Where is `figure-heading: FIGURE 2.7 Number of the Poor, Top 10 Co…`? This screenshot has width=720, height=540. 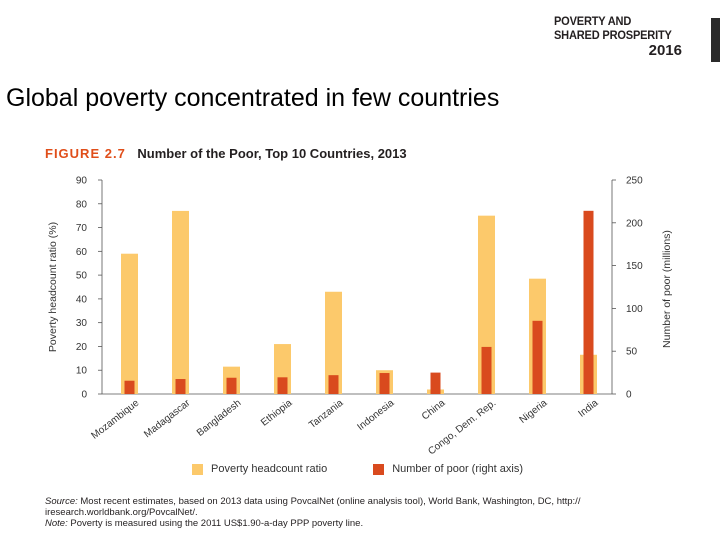
figure-heading: FIGURE 2.7 Number of the Poor, Top 10 Co… is located at coordinates (226, 153).